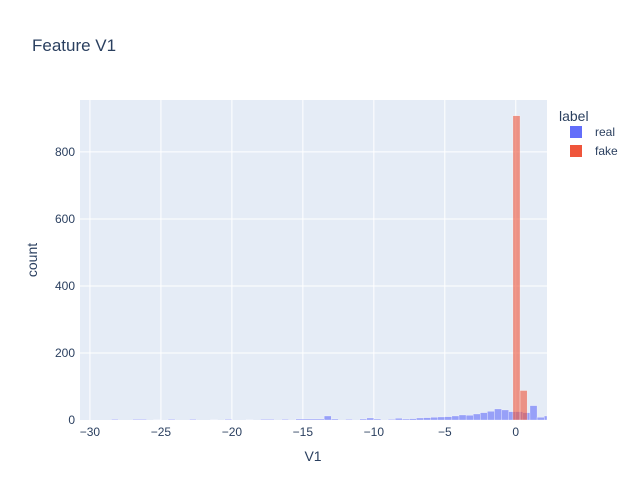  I want to click on x-tick-label: −15, so click(303, 432).